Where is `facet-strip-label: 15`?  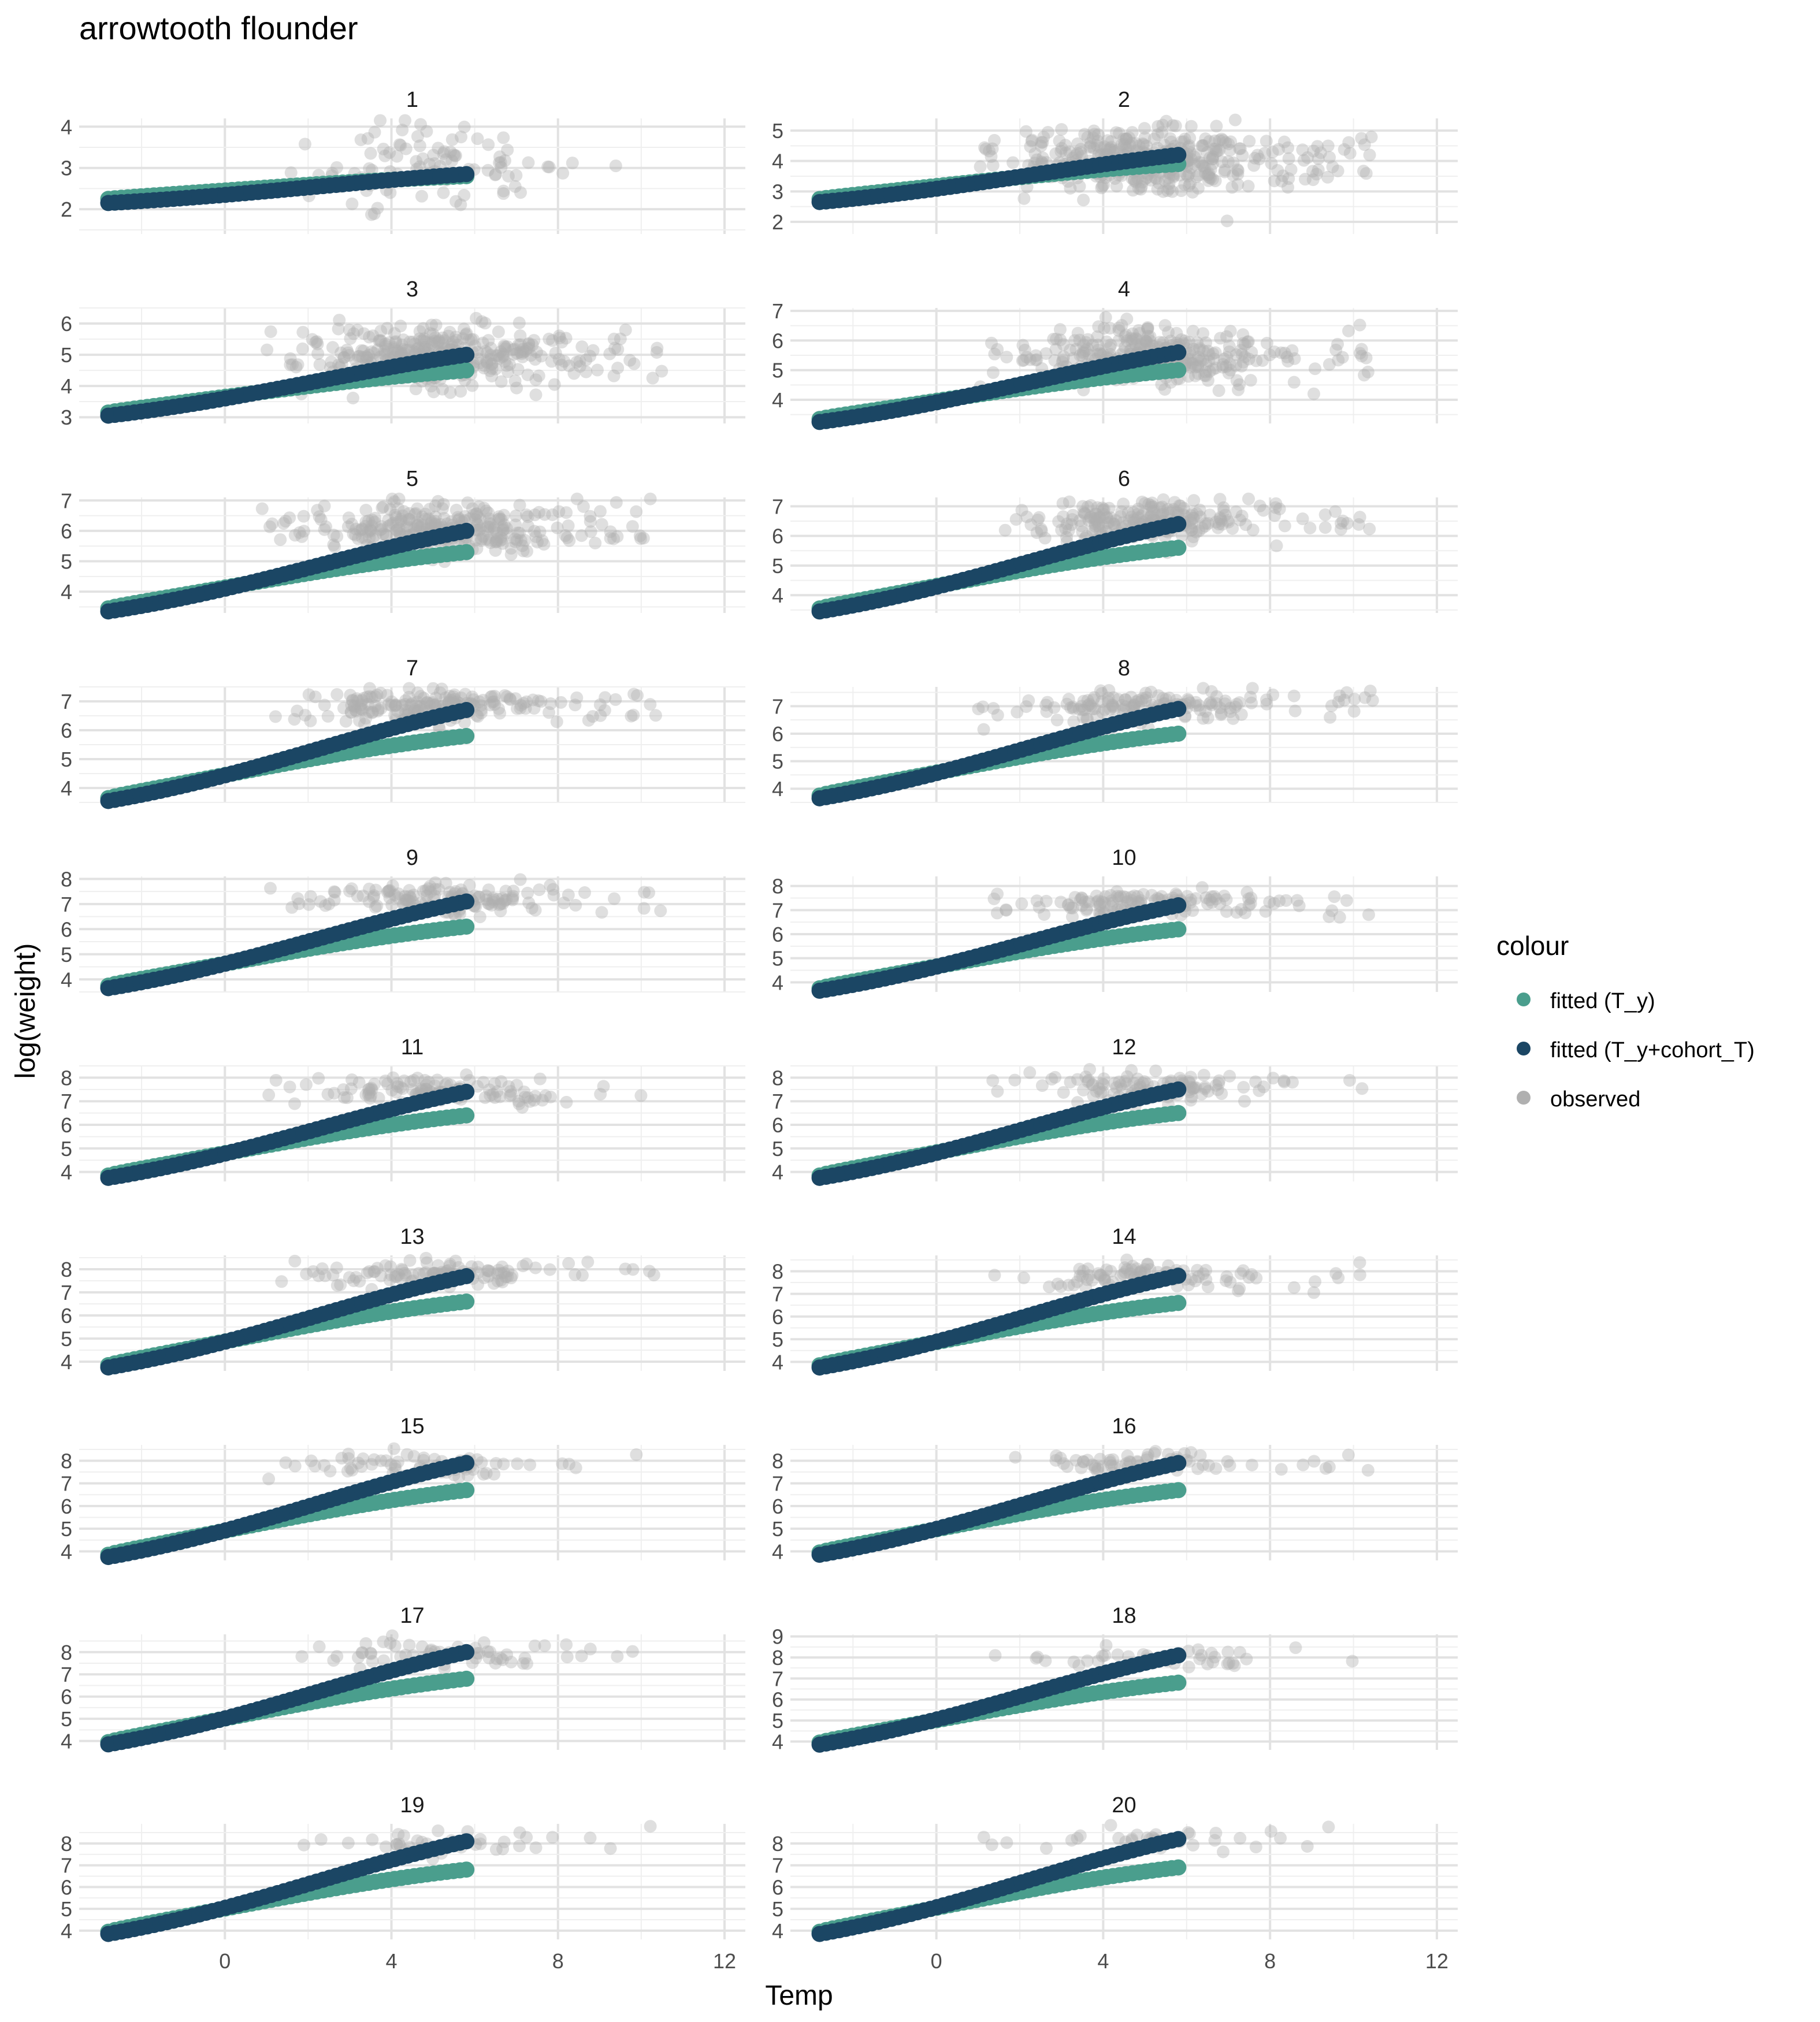
facet-strip-label: 15 is located at coordinates (412, 1426).